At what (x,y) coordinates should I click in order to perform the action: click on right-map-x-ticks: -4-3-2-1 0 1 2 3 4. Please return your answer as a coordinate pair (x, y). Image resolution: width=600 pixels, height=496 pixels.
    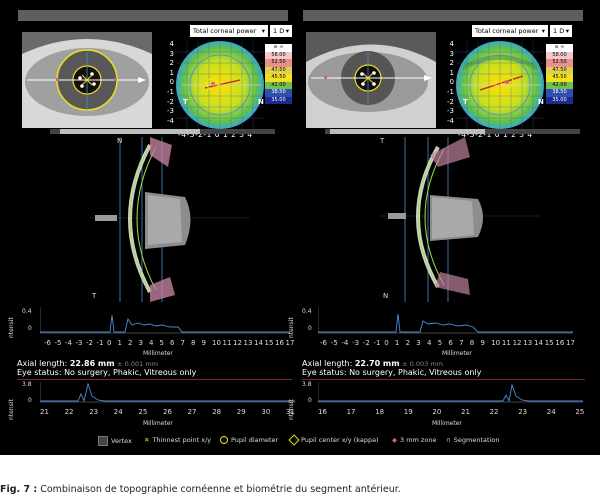
    Looking at the image, I should click on (495, 134).